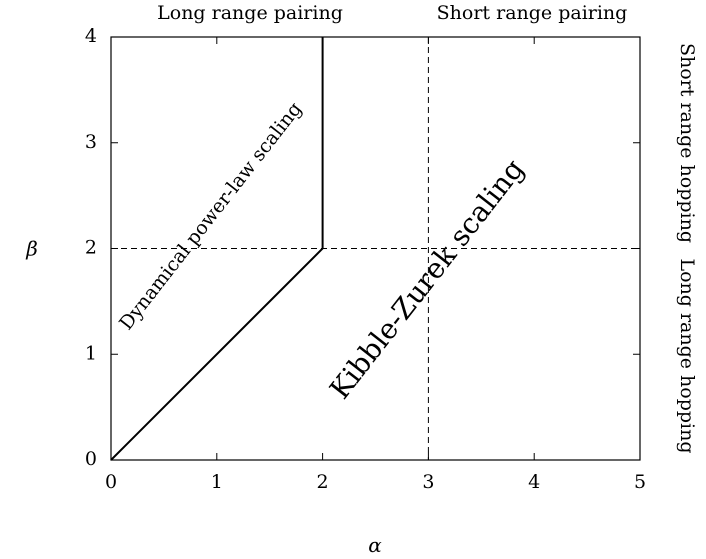 The height and width of the screenshot is (559, 706). Describe the element at coordinates (111, 482) in the screenshot. I see `x-tick-label: 0` at that location.